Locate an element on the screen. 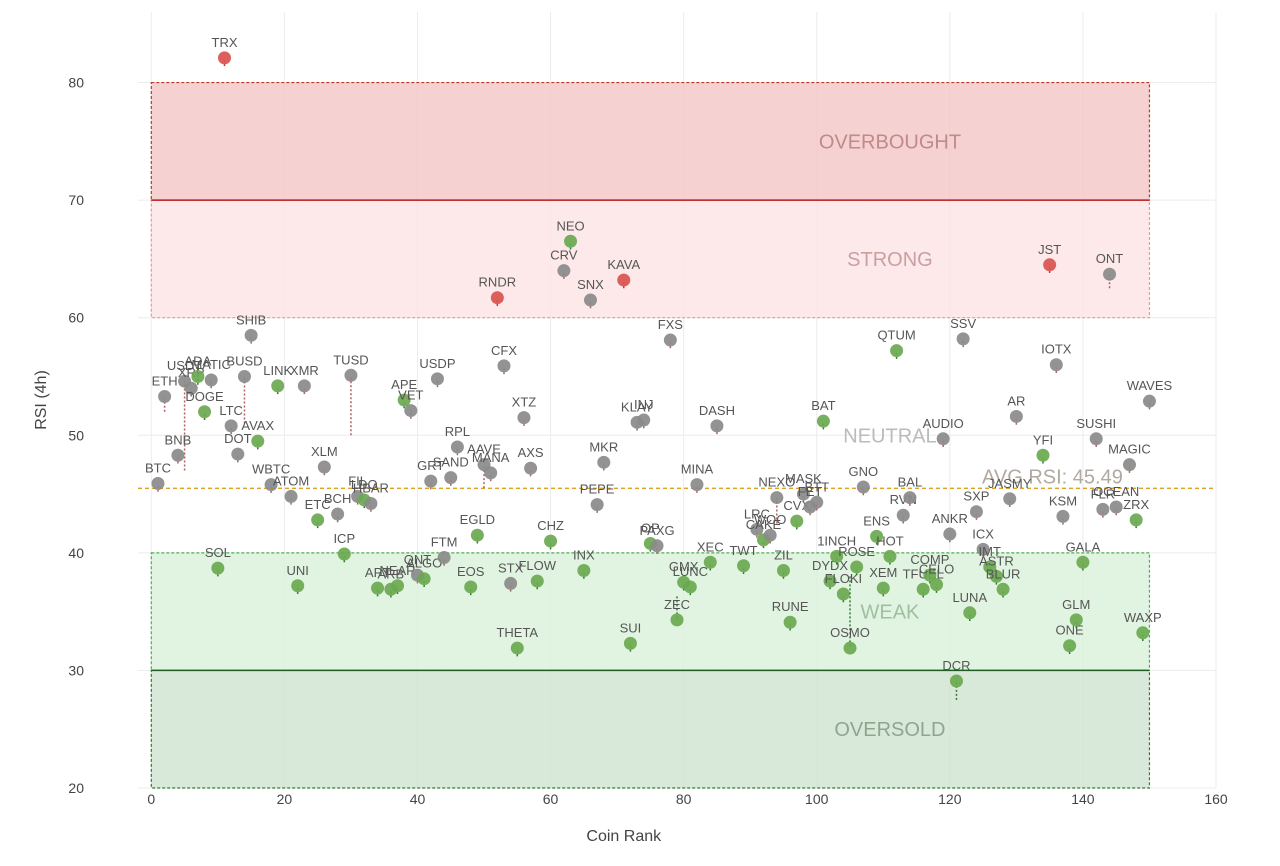  point-tfuel is located at coordinates (923, 589).